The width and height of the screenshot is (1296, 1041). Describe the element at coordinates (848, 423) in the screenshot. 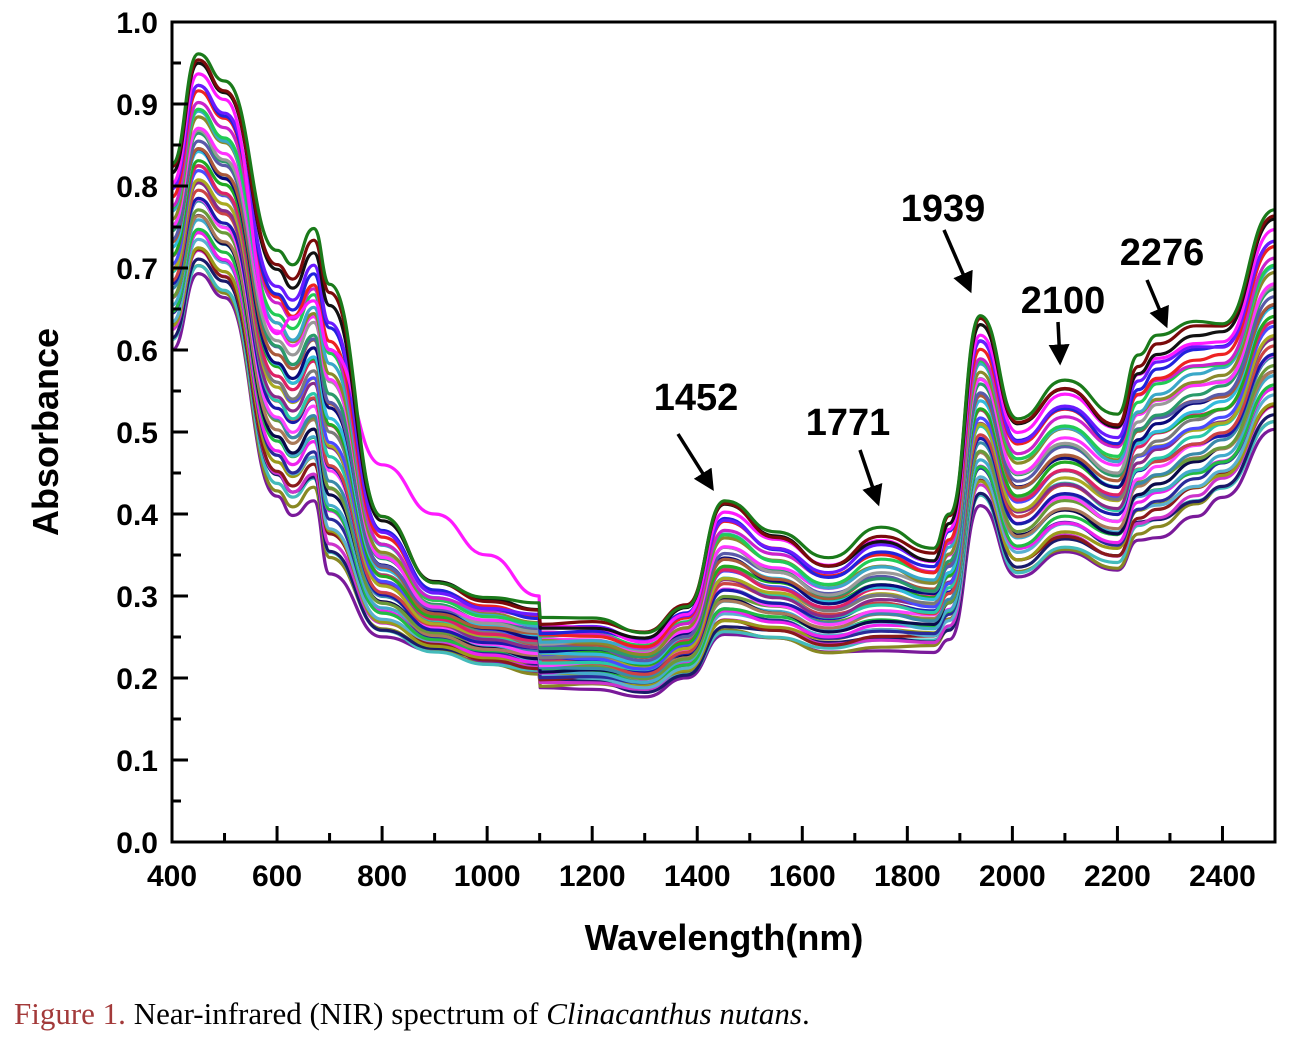

I see `annotation-label-1771: 1771` at that location.